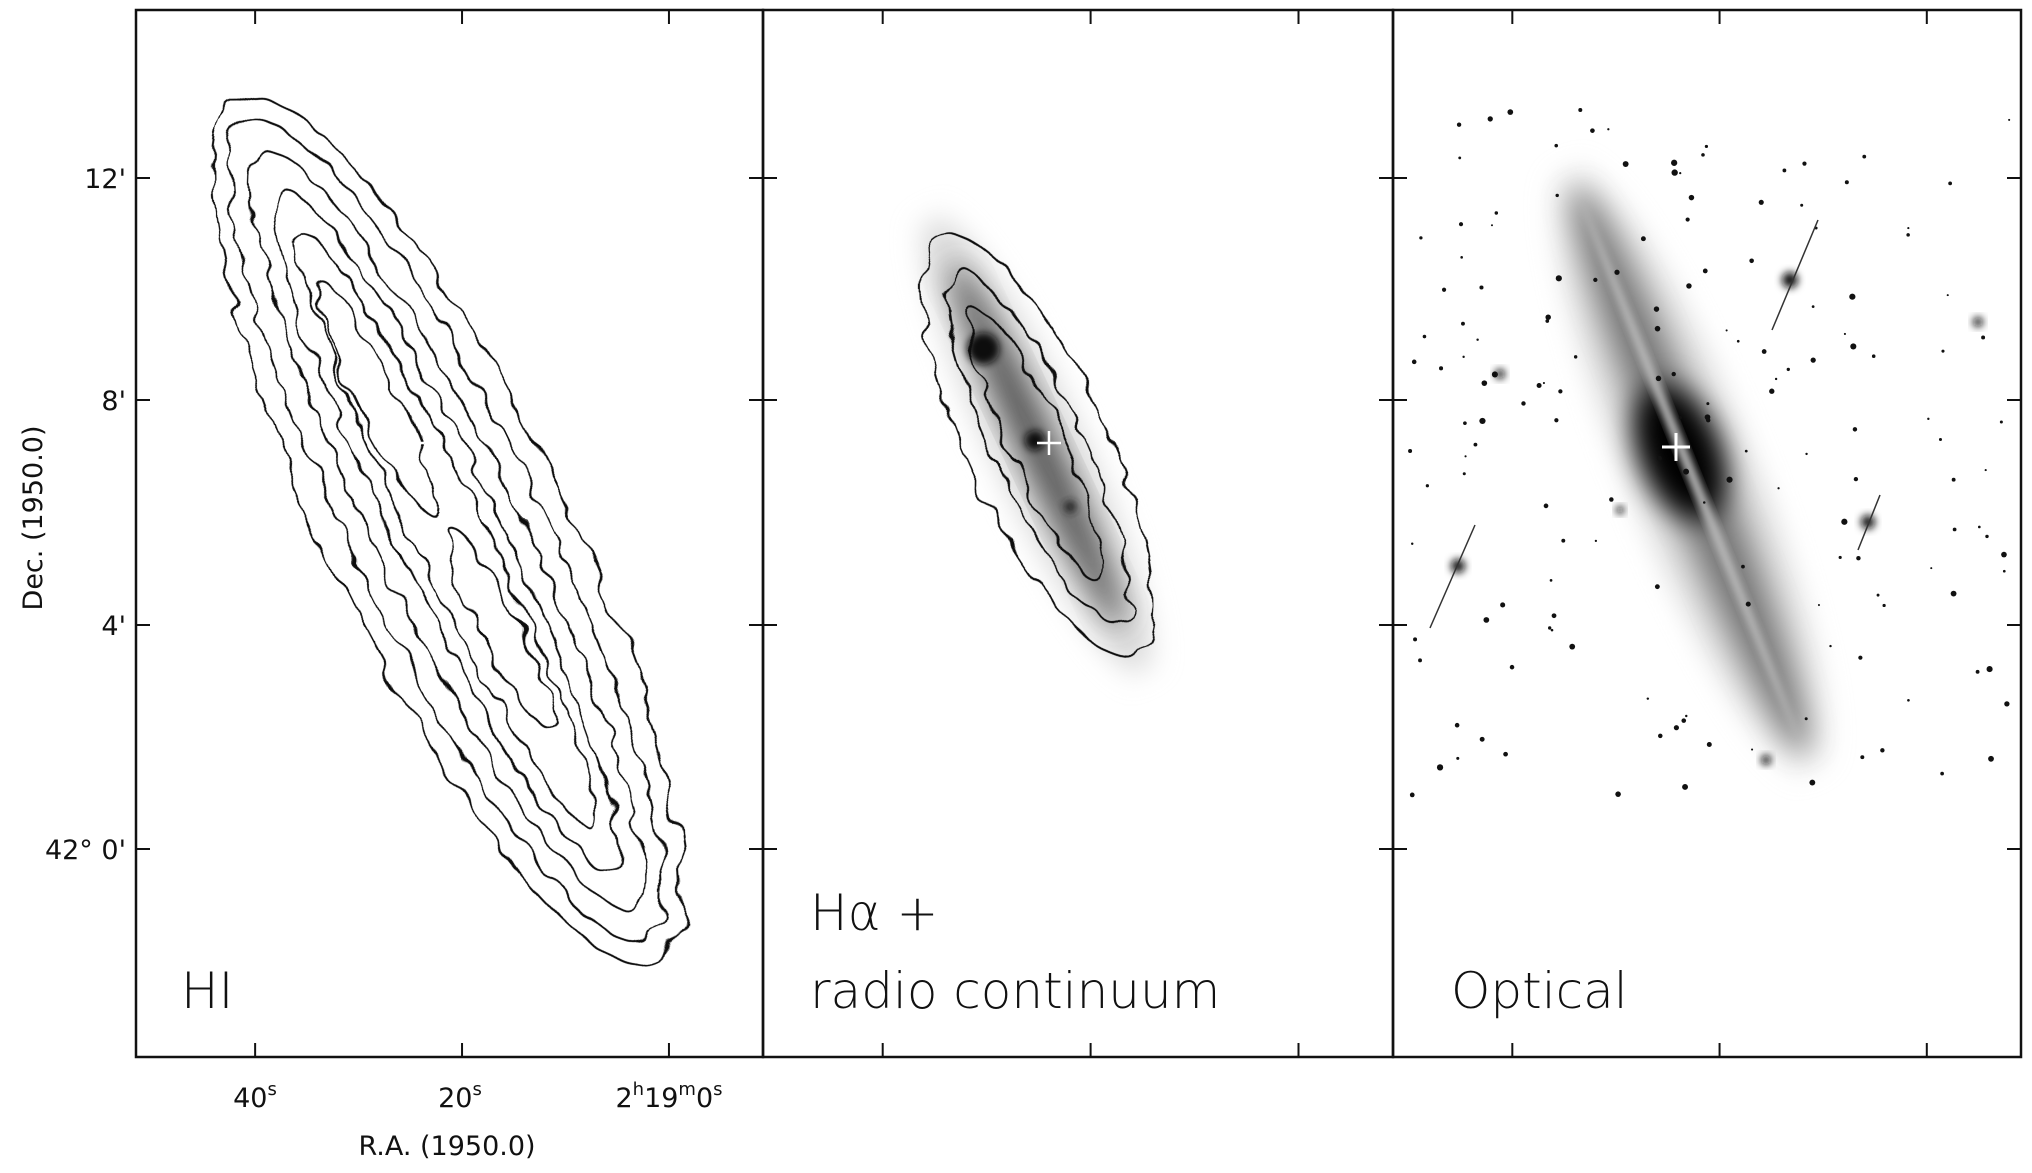 This screenshot has height=1173, width=2032. Describe the element at coordinates (113, 401) in the screenshot. I see `y-tick-label: 8'` at that location.